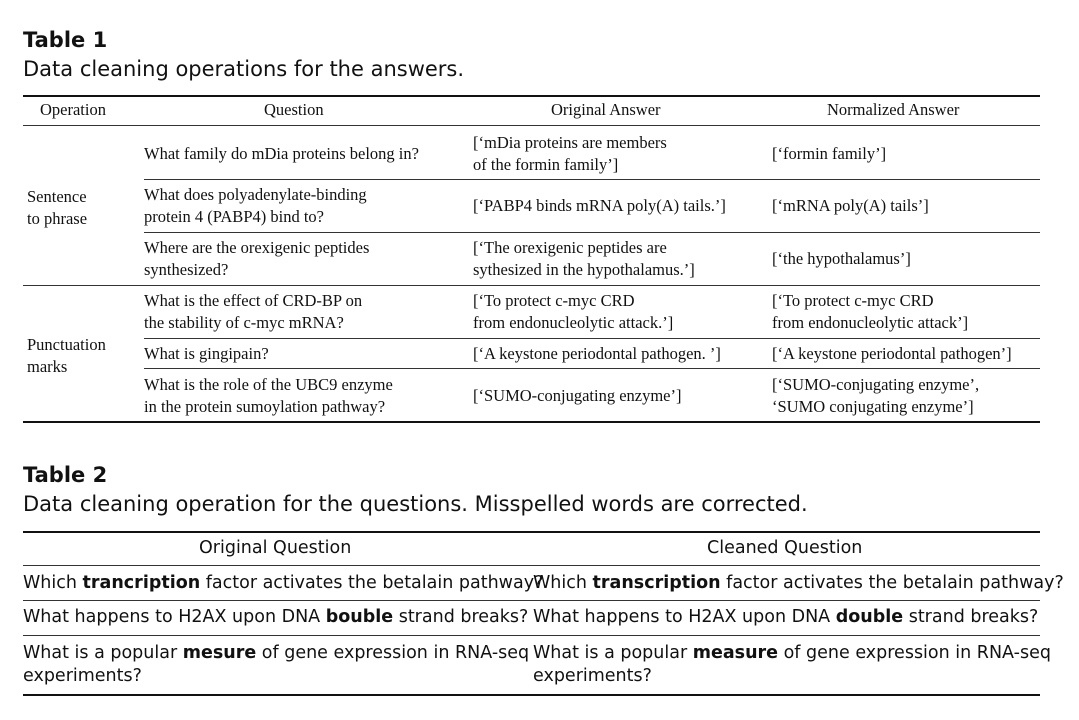  What do you see at coordinates (206, 353) in the screenshot?
I see `table1-row5-question: What is gingipain?` at bounding box center [206, 353].